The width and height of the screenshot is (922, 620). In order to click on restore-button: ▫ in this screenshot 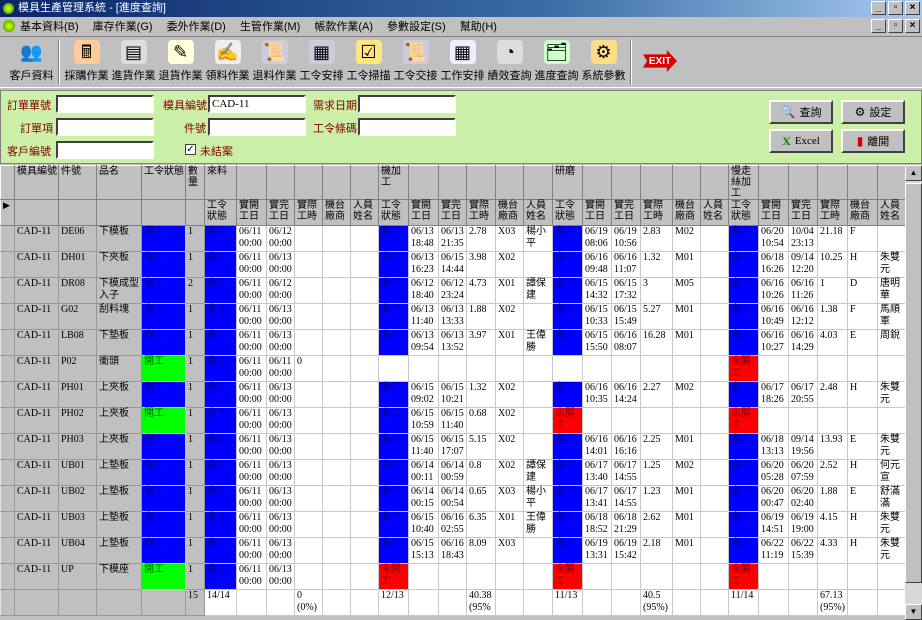, I will do `click(895, 8)`.